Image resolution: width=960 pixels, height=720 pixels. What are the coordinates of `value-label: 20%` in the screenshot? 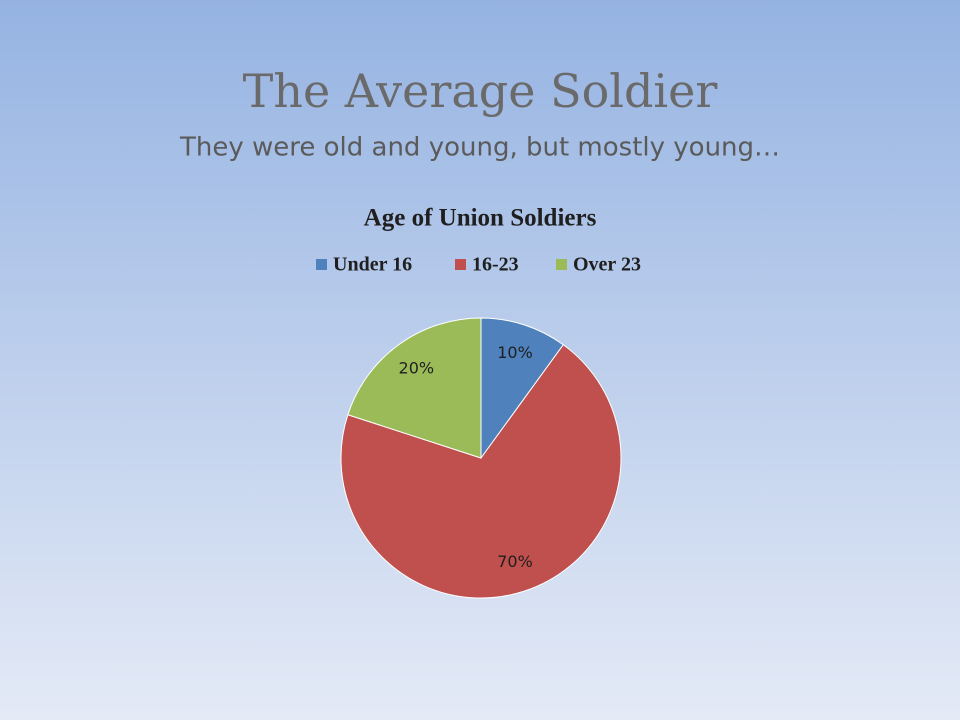 It's located at (417, 368).